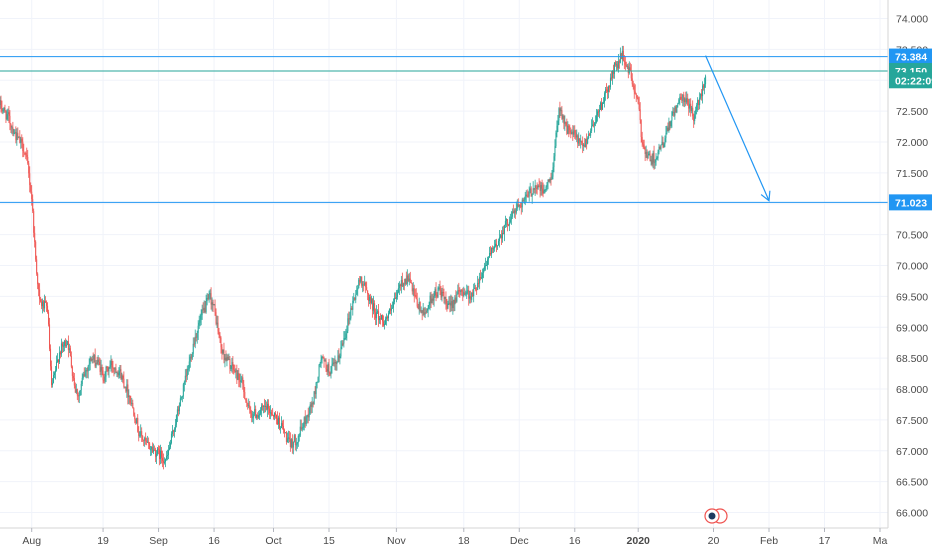 The width and height of the screenshot is (932, 555). I want to click on time-axis: Aug 19 Sep 16 Oct 15 Nov 18 Dec 16 2020 20 Feb 17 Ma, so click(454, 537).